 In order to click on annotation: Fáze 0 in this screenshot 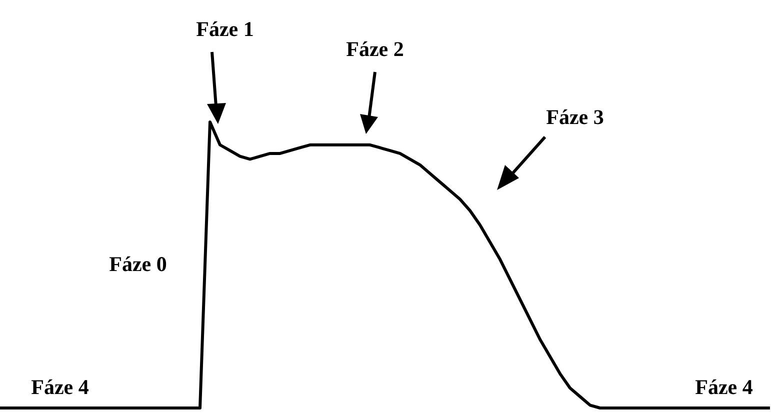, I will do `click(138, 264)`.